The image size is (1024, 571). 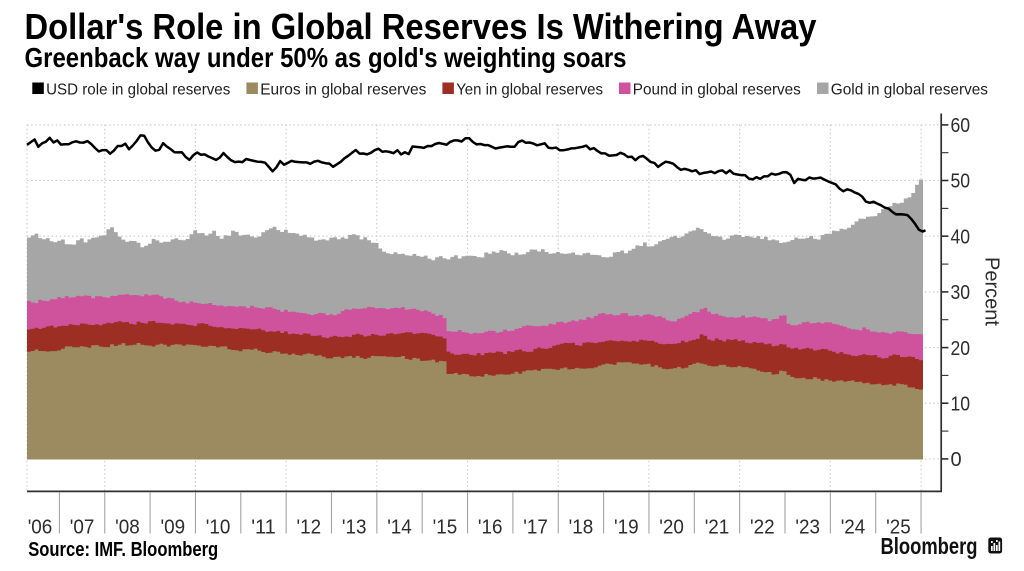 What do you see at coordinates (535, 528) in the screenshot?
I see `svg-text: '17` at bounding box center [535, 528].